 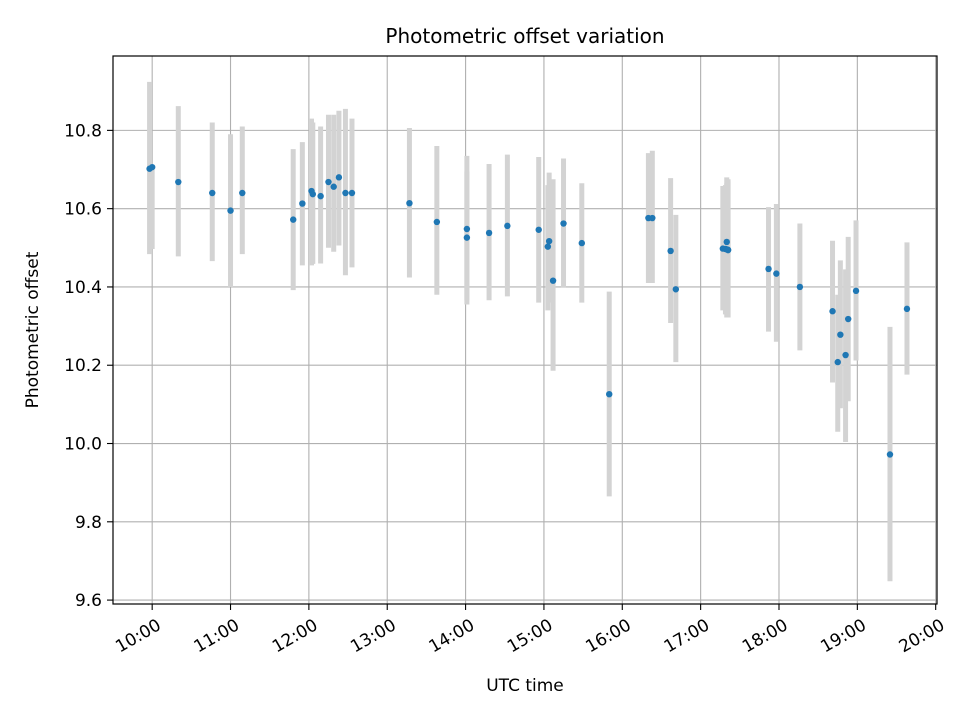 I want to click on y-tick-label: 9.8, so click(x=88, y=523).